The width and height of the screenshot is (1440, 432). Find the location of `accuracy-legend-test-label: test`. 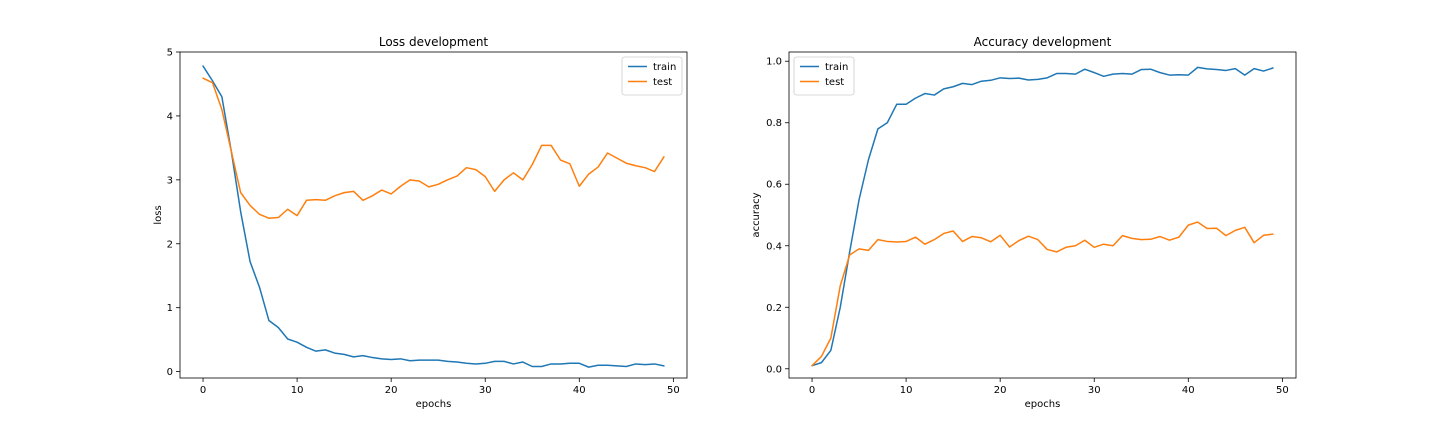

accuracy-legend-test-label: test is located at coordinates (834, 82).